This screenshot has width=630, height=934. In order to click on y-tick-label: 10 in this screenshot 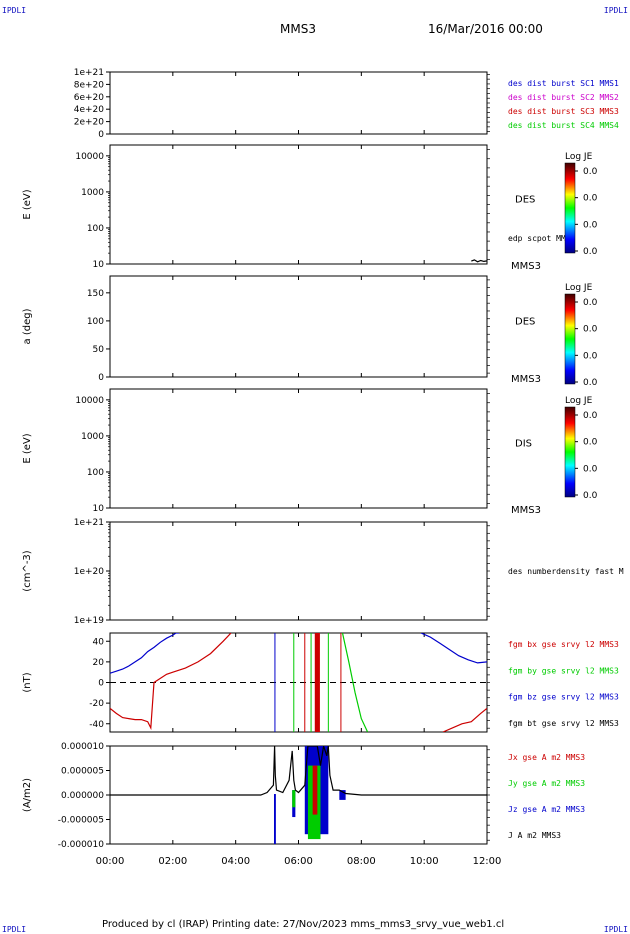, I will do `click(99, 265)`.